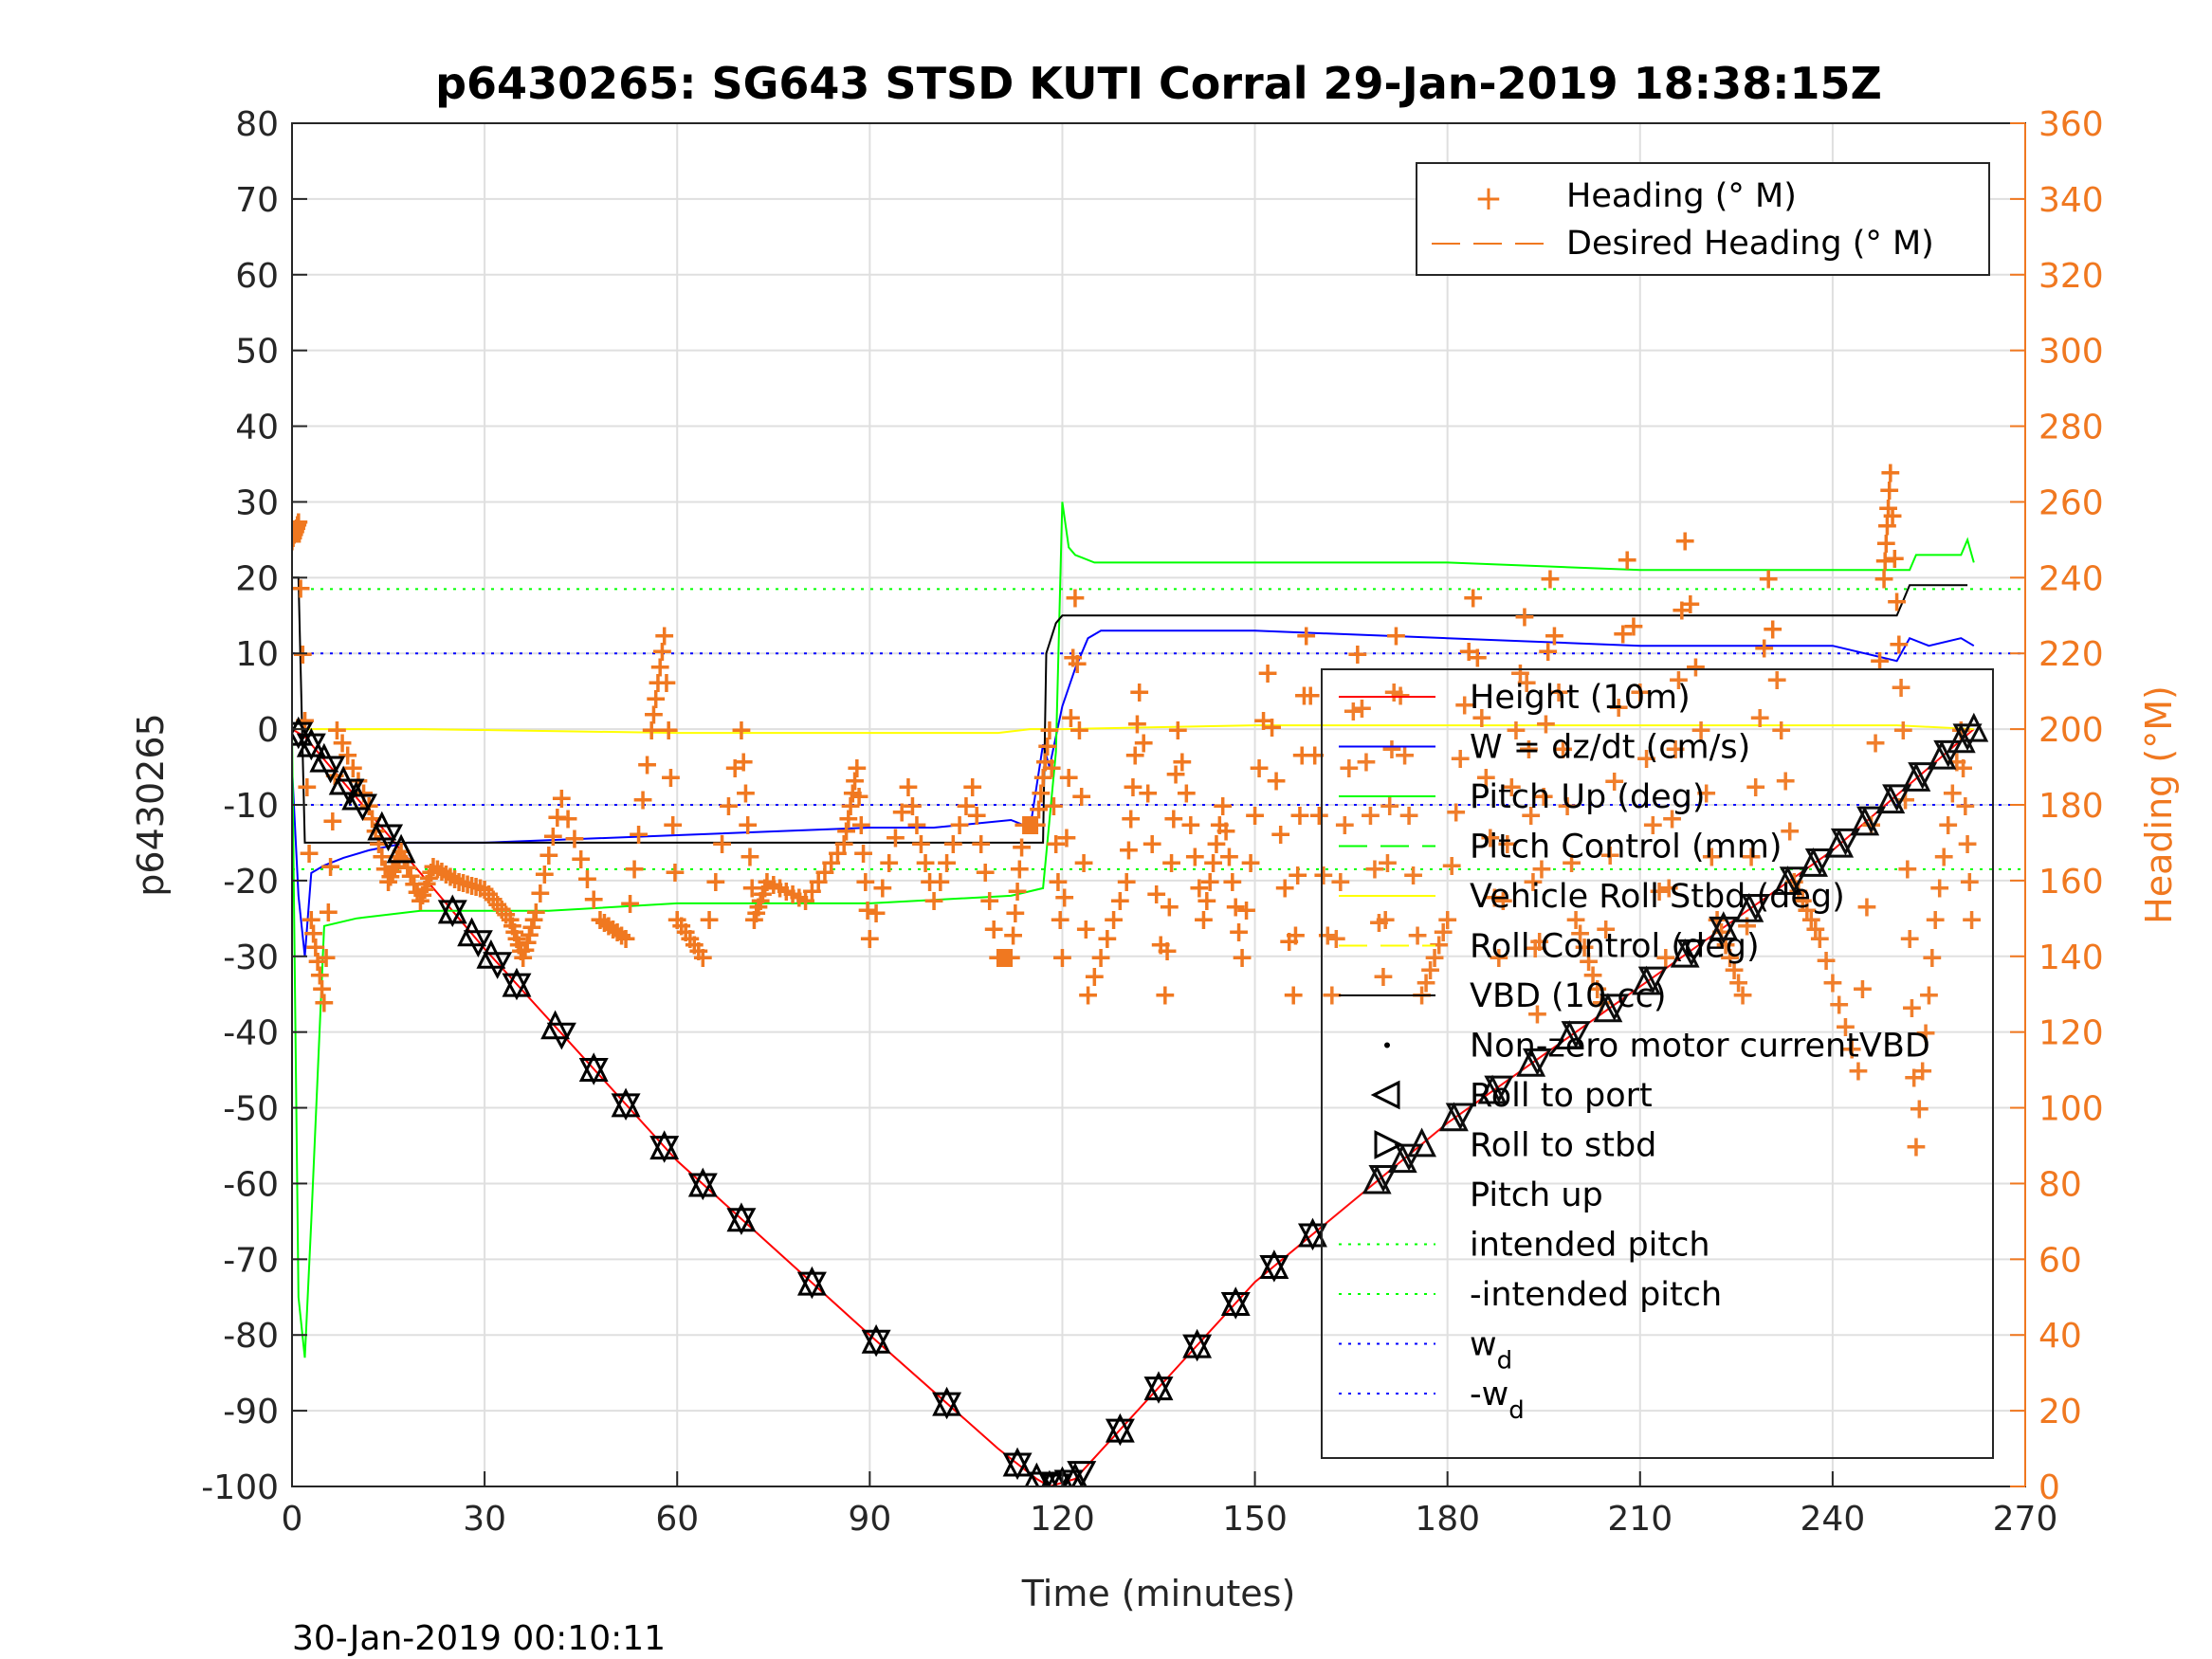  What do you see at coordinates (1657, 897) in the screenshot?
I see `legend-item-4-label: Vehicle Roll Stbd (deg)` at bounding box center [1657, 897].